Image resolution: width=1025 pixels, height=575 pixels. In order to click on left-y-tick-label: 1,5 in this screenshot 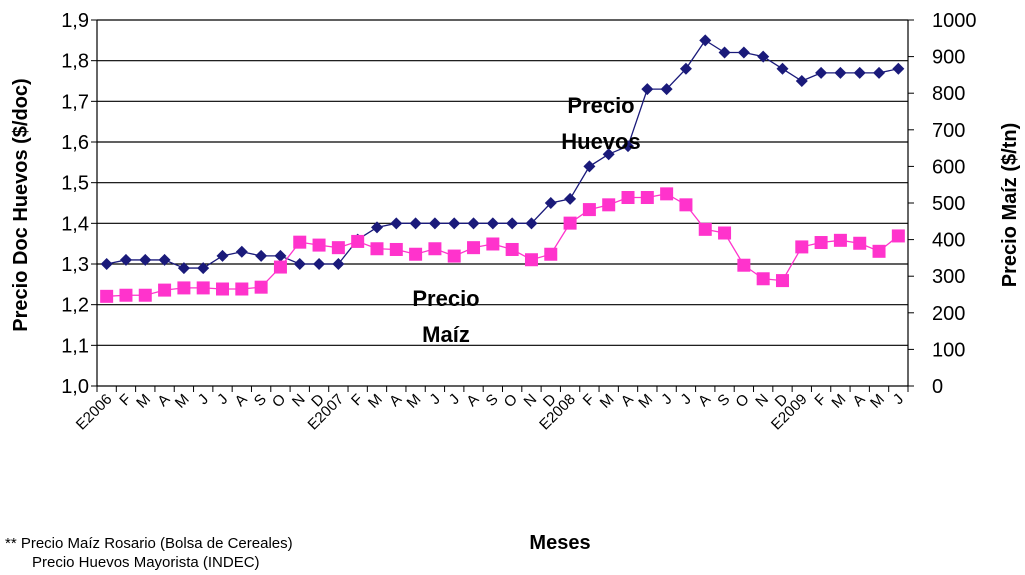, I will do `click(75, 184)`.